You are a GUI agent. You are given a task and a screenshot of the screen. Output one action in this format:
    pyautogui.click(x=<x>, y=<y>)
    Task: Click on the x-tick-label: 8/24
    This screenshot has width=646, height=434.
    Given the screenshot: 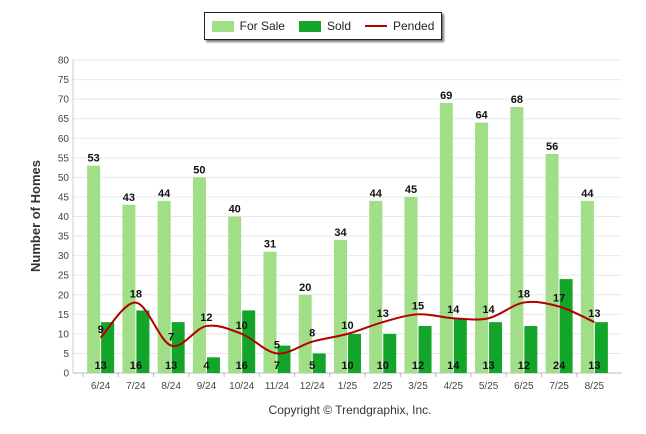 What is the action you would take?
    pyautogui.click(x=171, y=386)
    